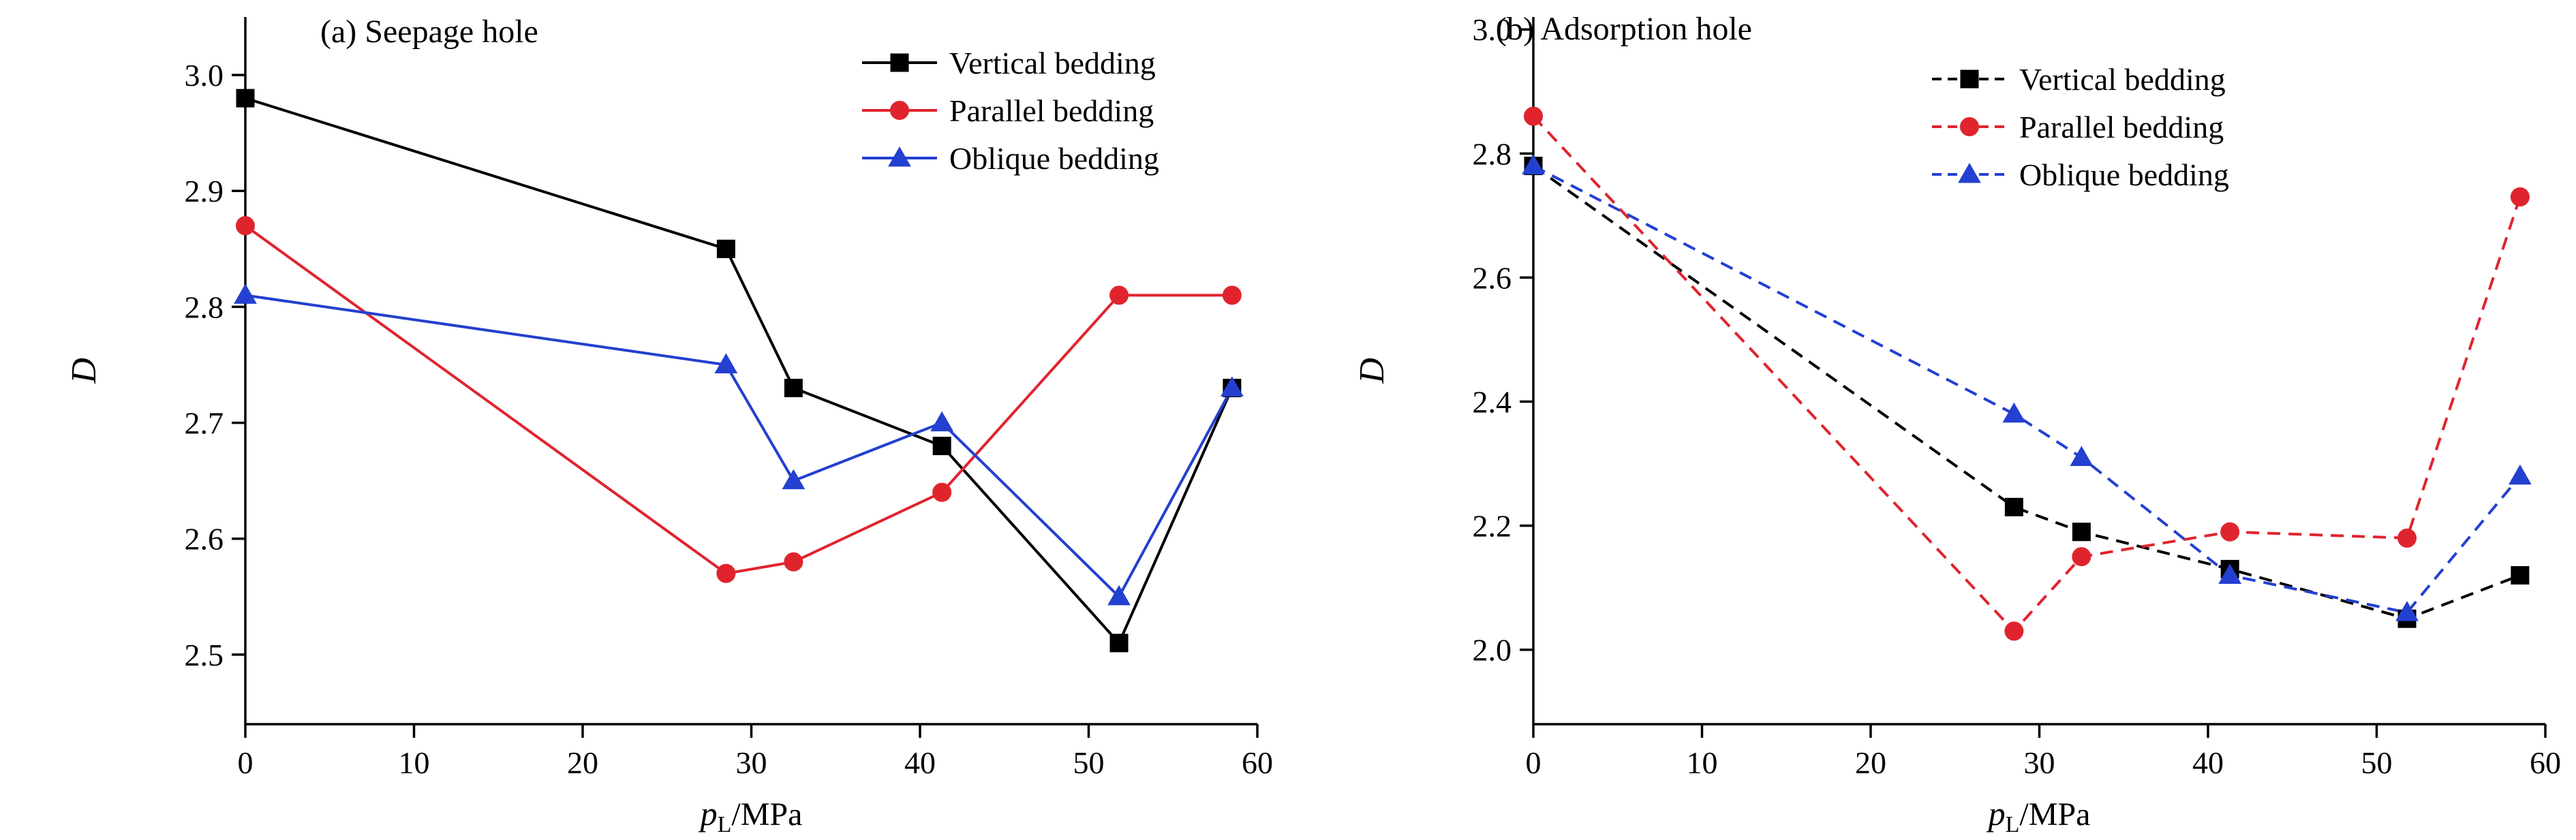 The height and width of the screenshot is (840, 2576). What do you see at coordinates (1492, 650) in the screenshot?
I see `y-tick-label: 2.0` at bounding box center [1492, 650].